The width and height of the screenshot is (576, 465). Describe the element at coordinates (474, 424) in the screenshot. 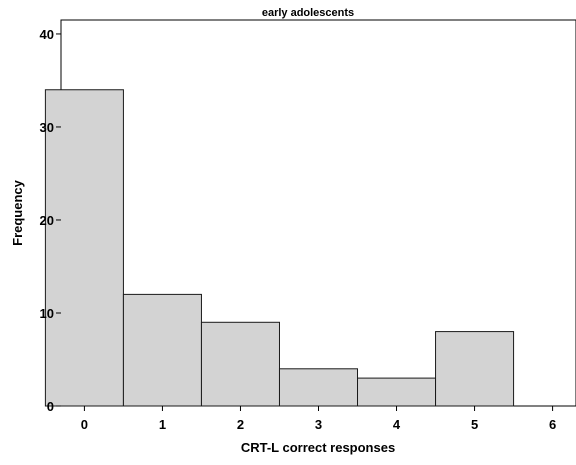

I see `x-tick-label-5: 5` at that location.